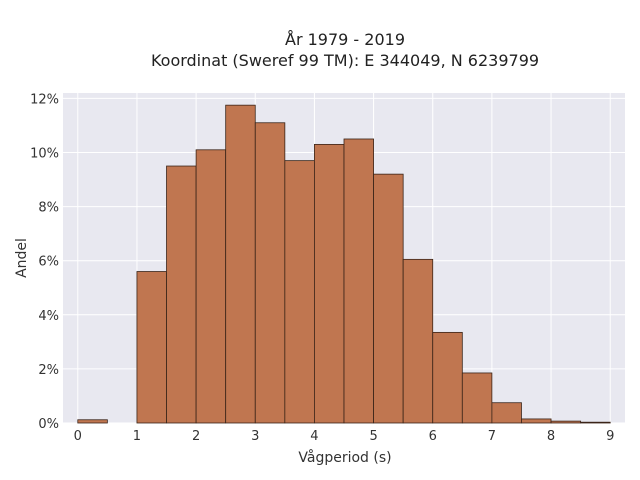 Image resolution: width=640 pixels, height=480 pixels. Describe the element at coordinates (137, 436) in the screenshot. I see `x-tick-label: 1` at that location.